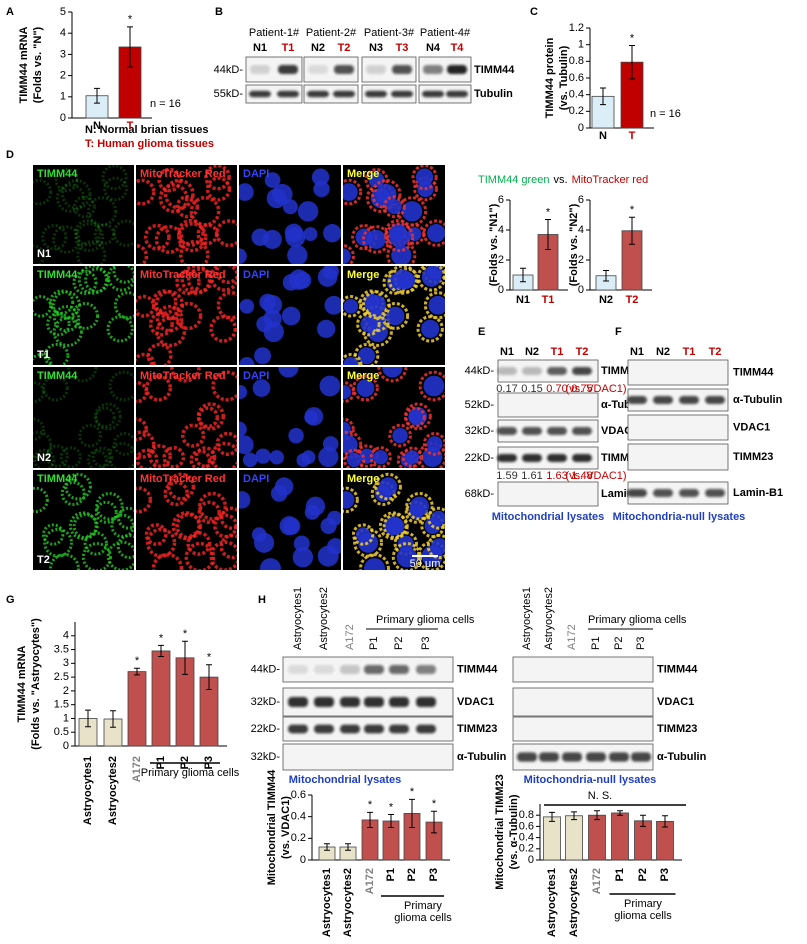 This screenshot has height=944, width=807. Describe the element at coordinates (507, 352) in the screenshot. I see `lane-label: N1` at that location.